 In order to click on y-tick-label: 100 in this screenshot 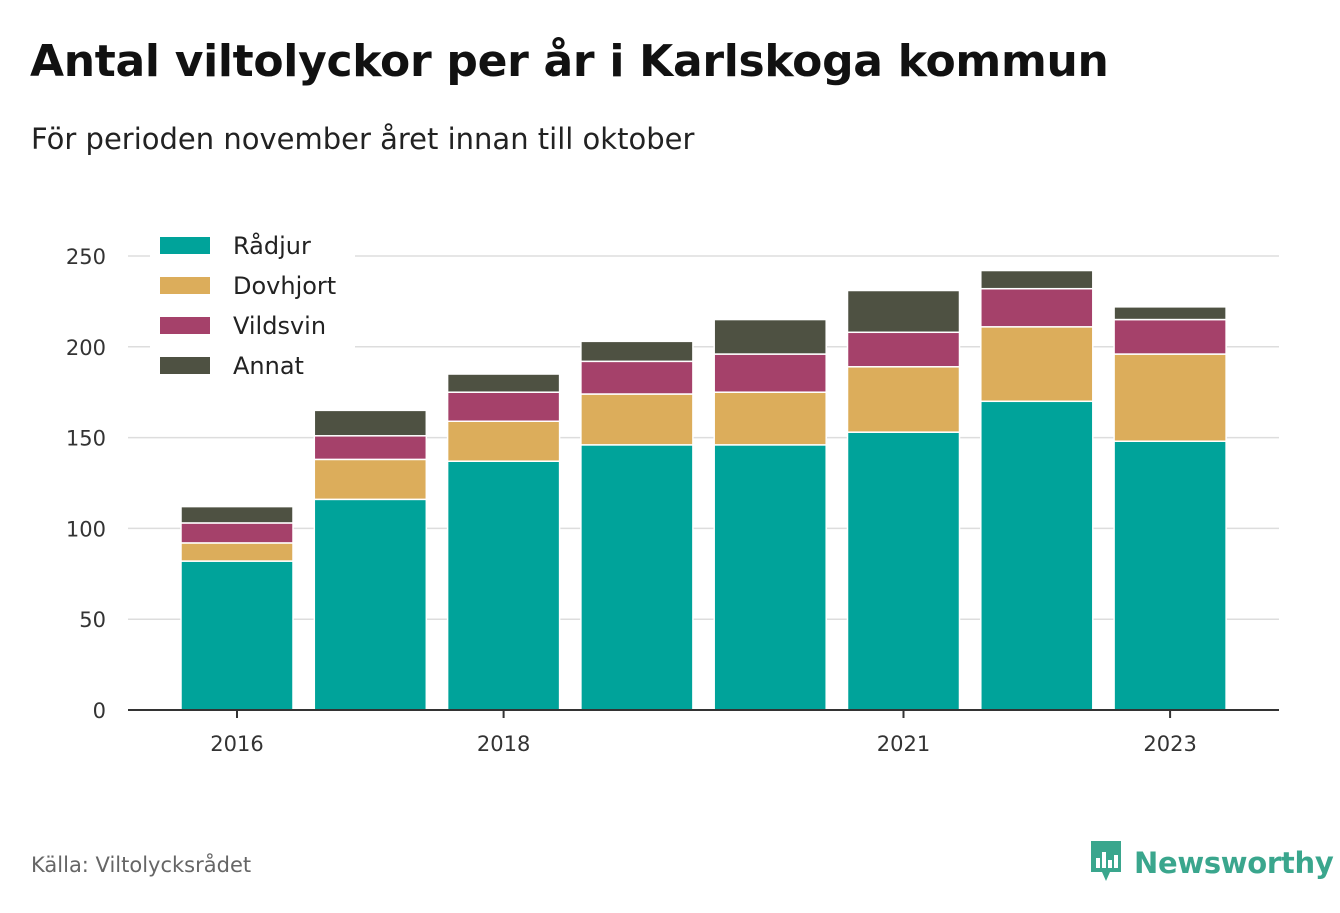, I will do `click(86, 529)`.